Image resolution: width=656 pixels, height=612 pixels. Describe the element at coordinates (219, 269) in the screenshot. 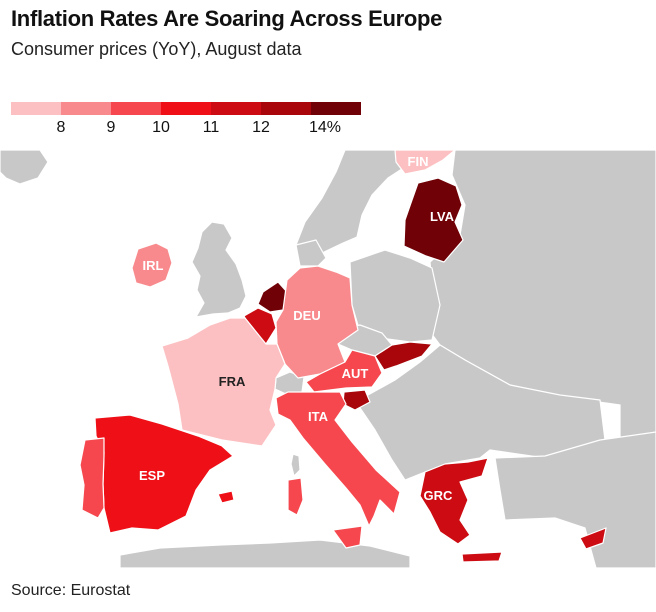

I see `great-britain-land` at that location.